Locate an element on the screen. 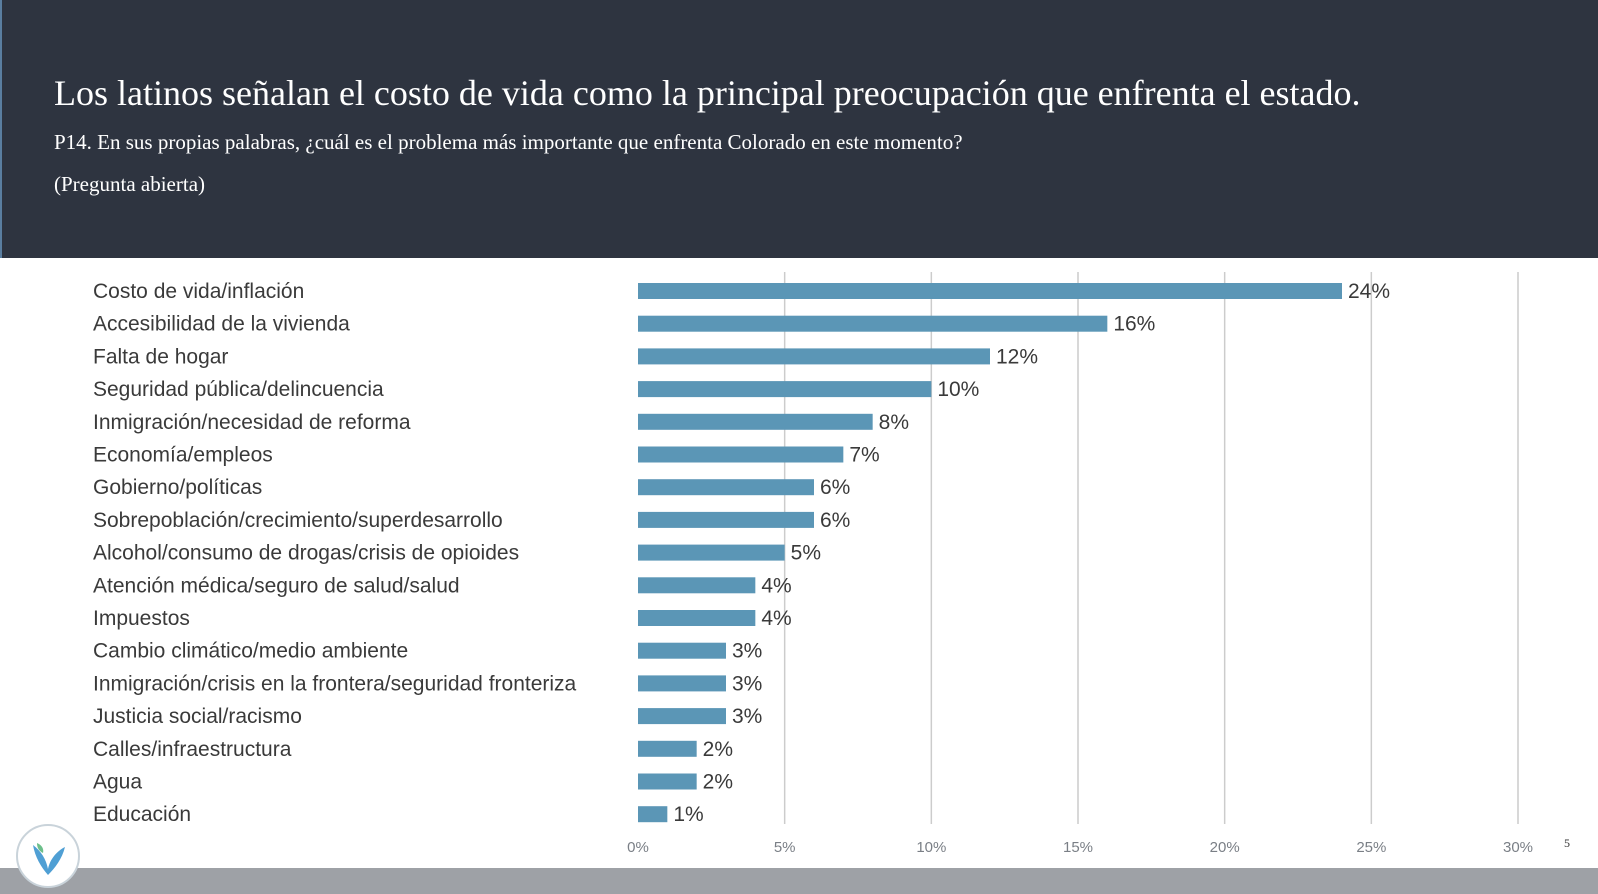  data-label: 8% is located at coordinates (894, 422).